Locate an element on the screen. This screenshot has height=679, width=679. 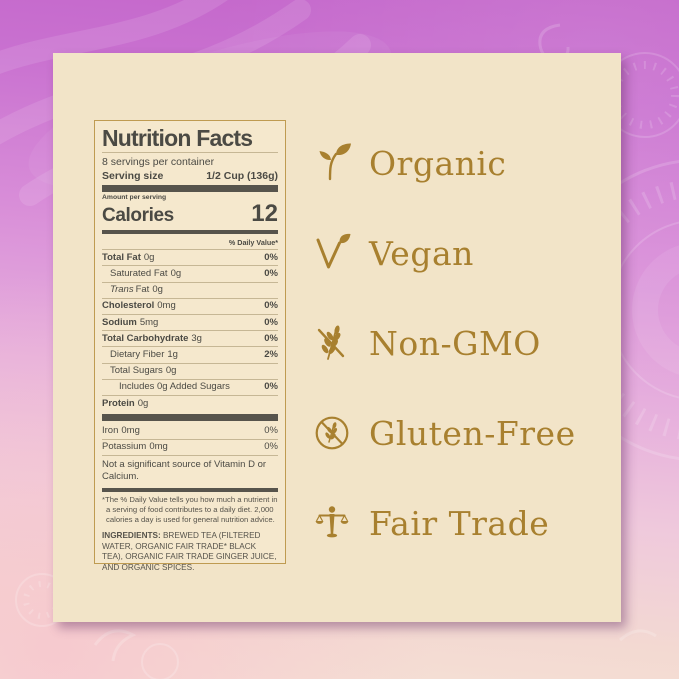
nutrient-name: Potassium is located at coordinates (124, 447).